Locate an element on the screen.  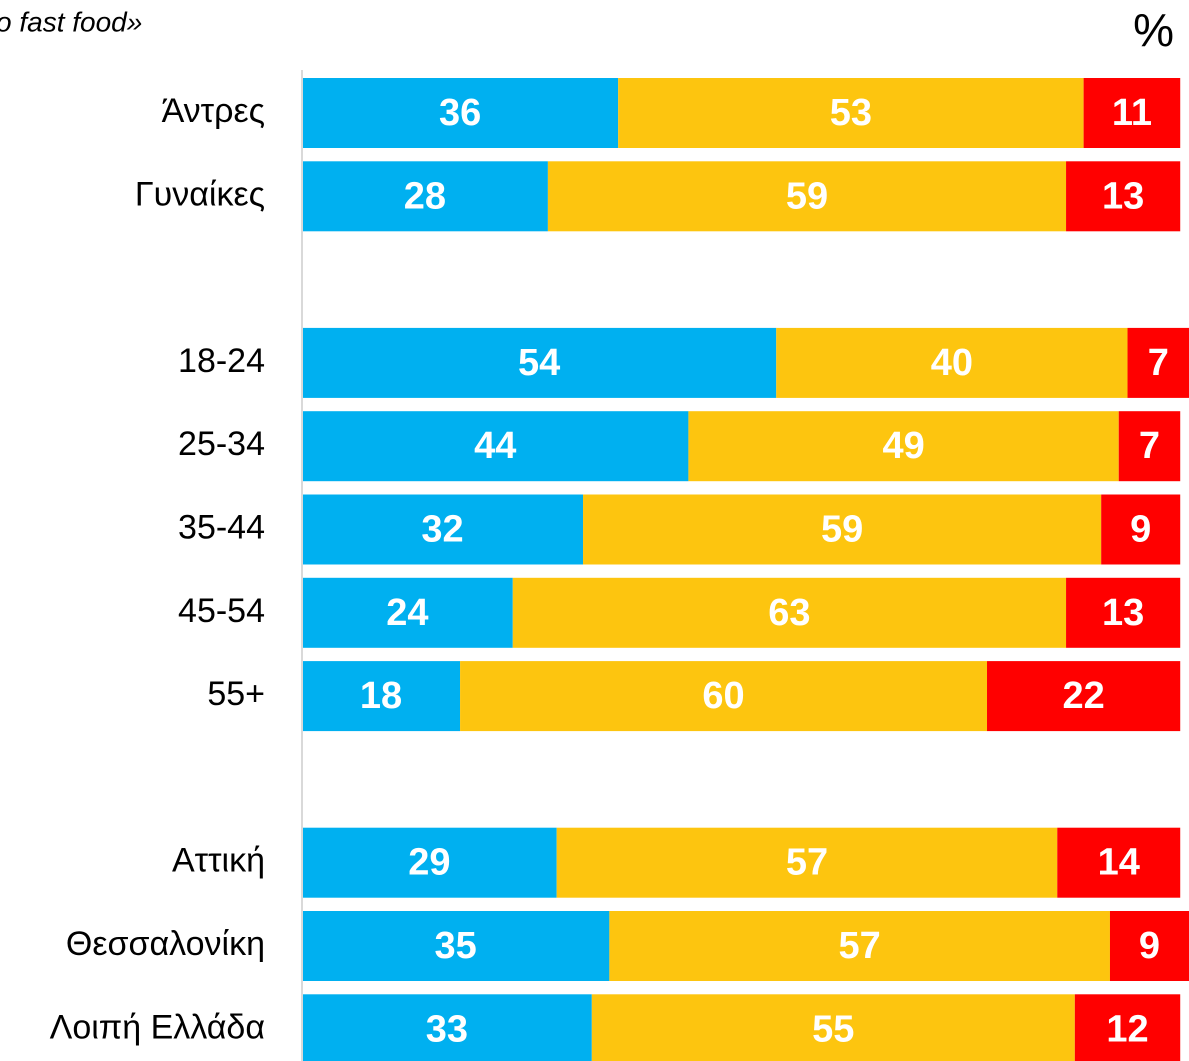
category-label: 55+ is located at coordinates (236, 694).